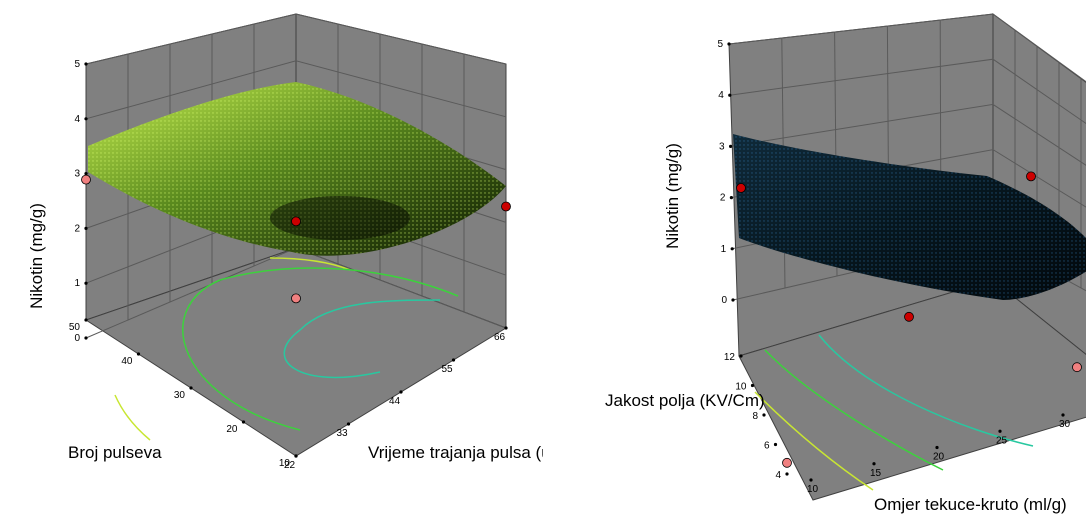 The height and width of the screenshot is (516, 1086). Describe the element at coordinates (1002, 440) in the screenshot. I see `x-tick-label: 25` at that location.